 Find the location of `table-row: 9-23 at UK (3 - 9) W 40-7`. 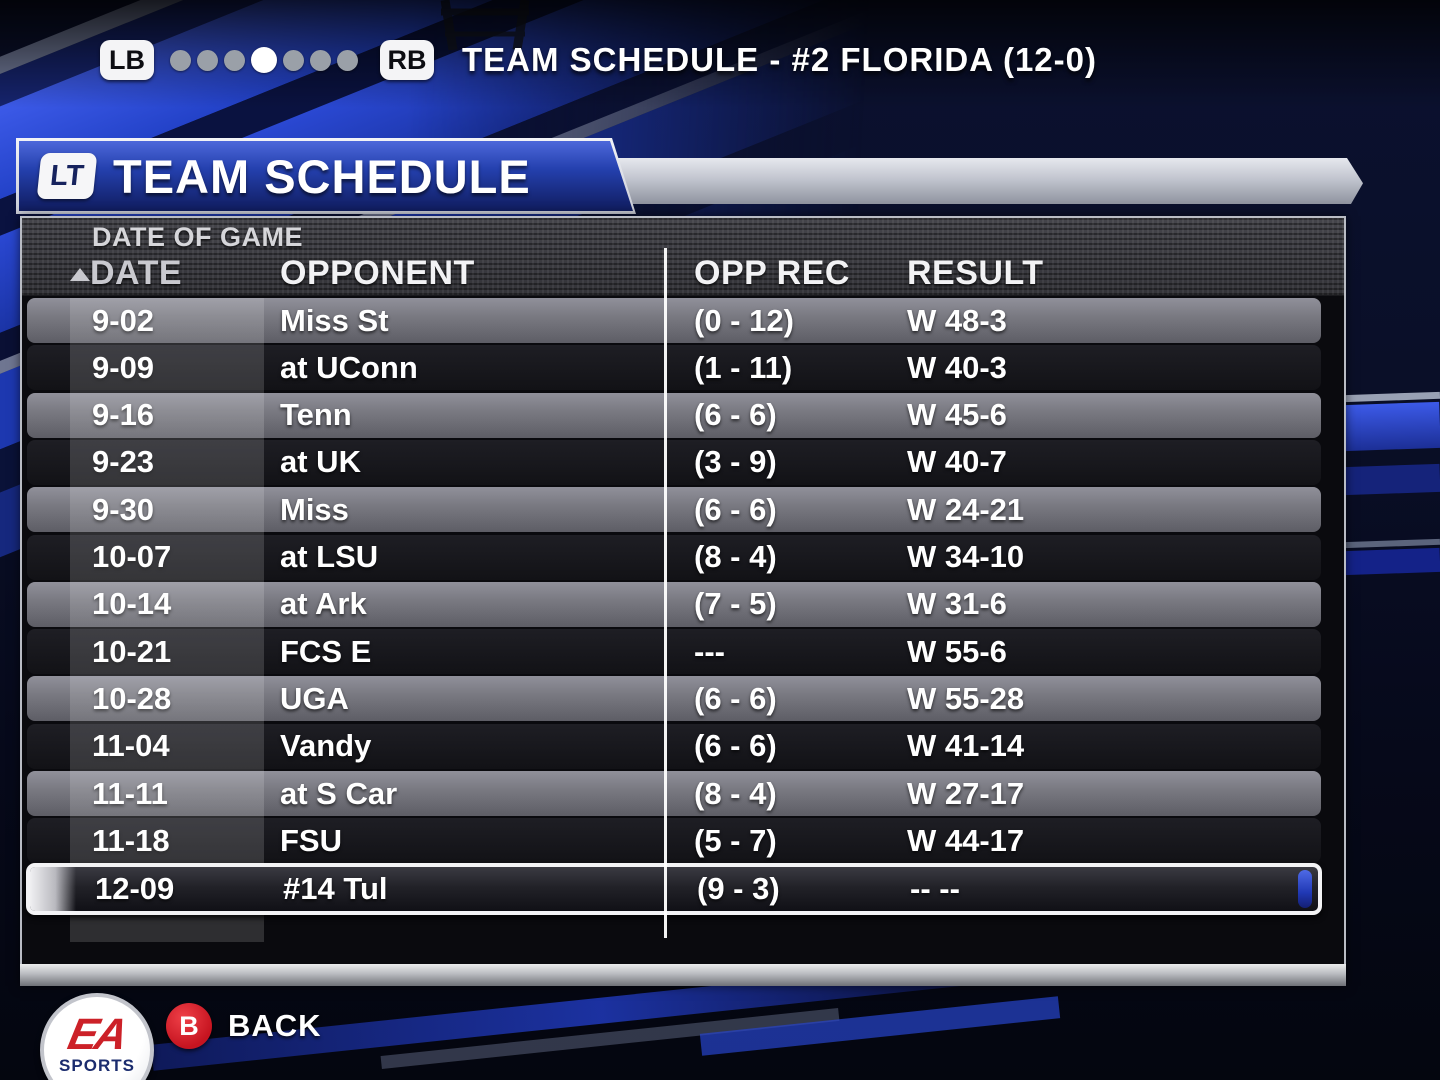

table-row: 9-23 at UK (3 - 9) W 40-7 is located at coordinates (674, 462).